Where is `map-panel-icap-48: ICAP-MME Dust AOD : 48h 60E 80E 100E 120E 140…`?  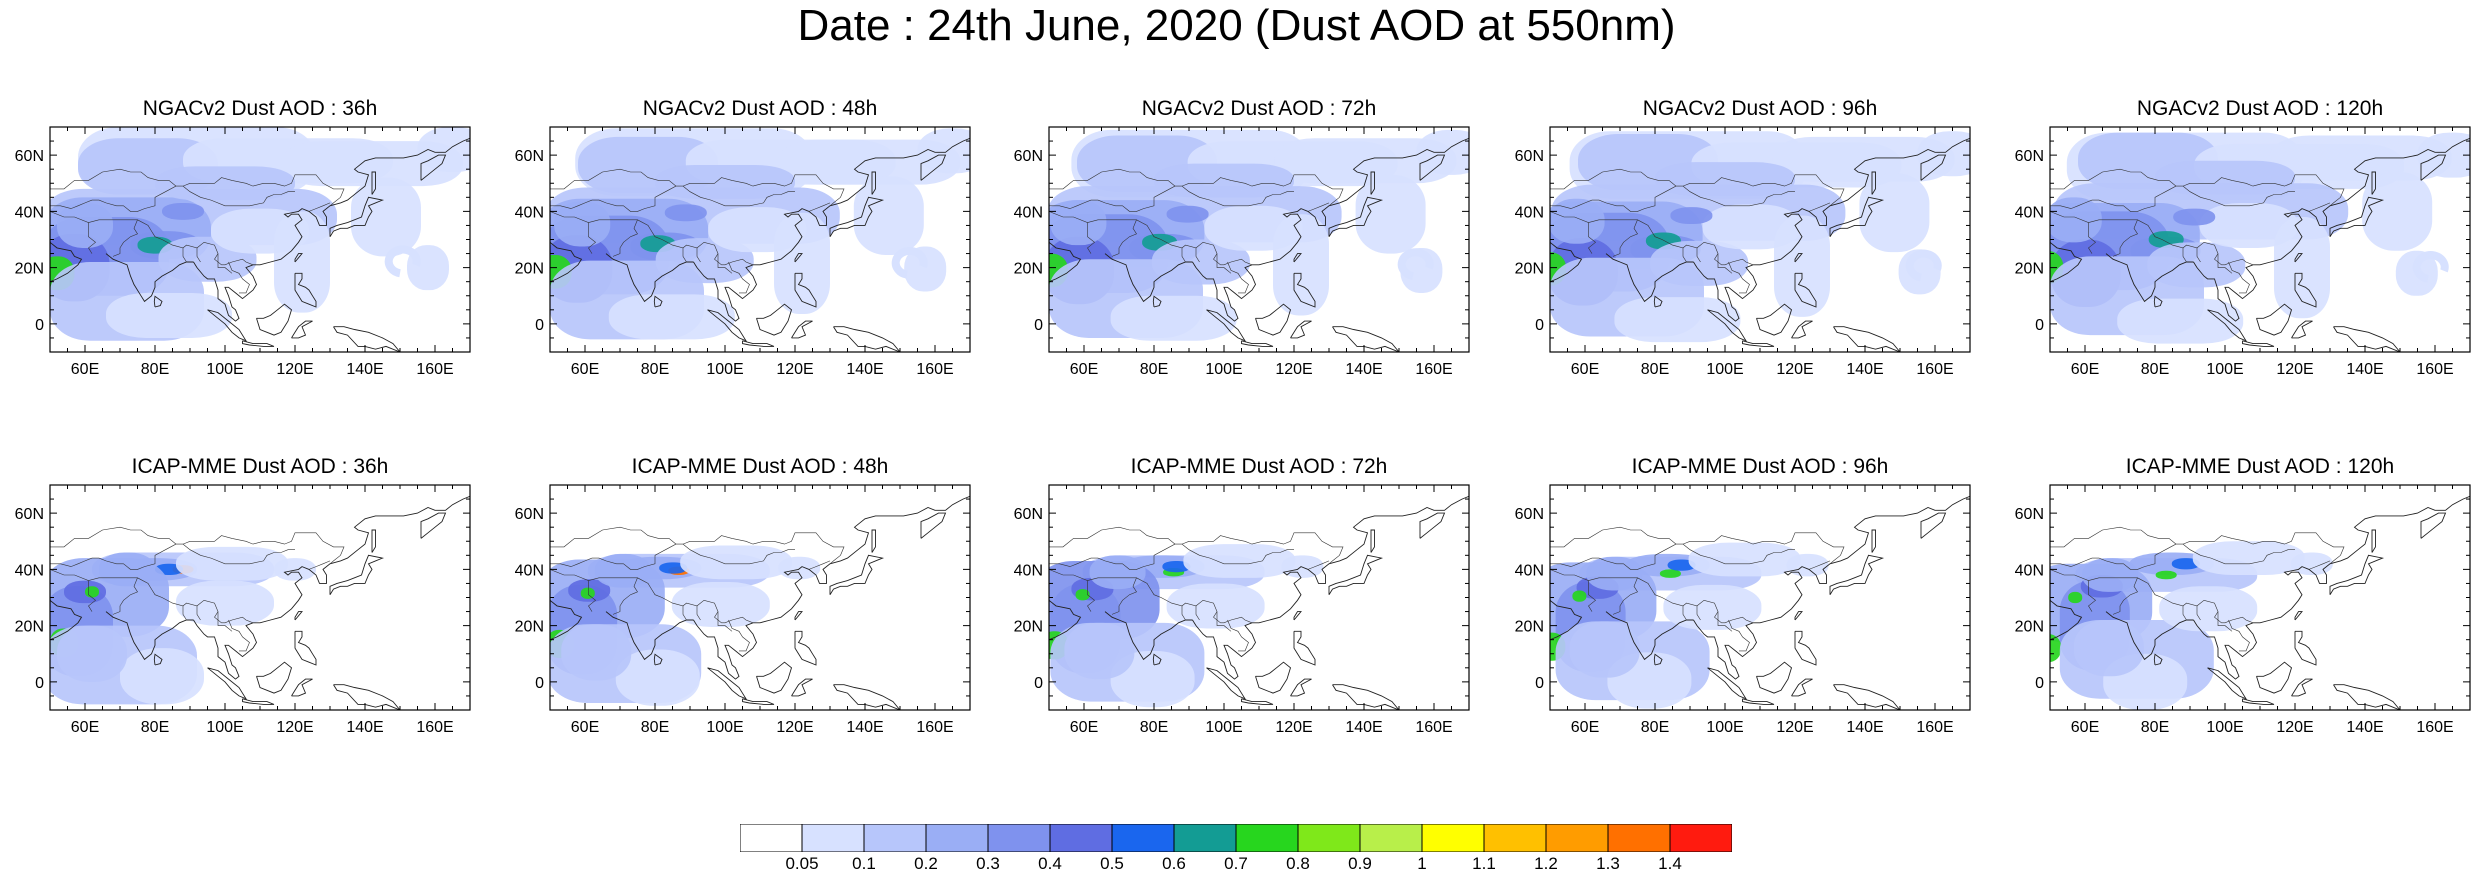
map-panel-icap-48: ICAP-MME Dust AOD : 48h 60E 80E 100E 120E 140… is located at coordinates (743, 601).